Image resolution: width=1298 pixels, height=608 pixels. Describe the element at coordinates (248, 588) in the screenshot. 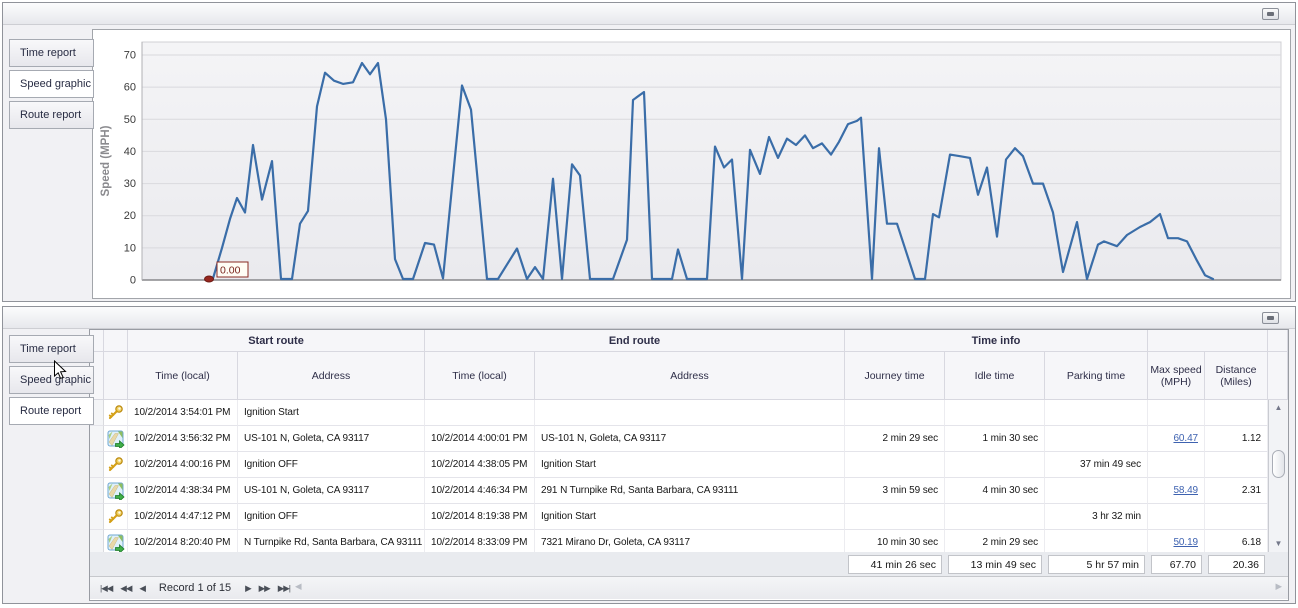

I see `next-record-button: ▶` at that location.